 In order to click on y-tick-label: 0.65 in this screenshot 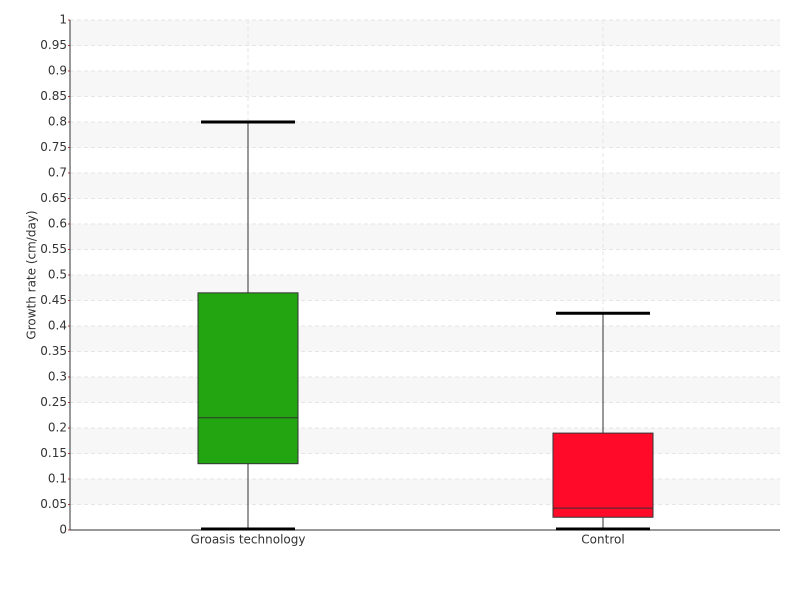, I will do `click(53, 198)`.